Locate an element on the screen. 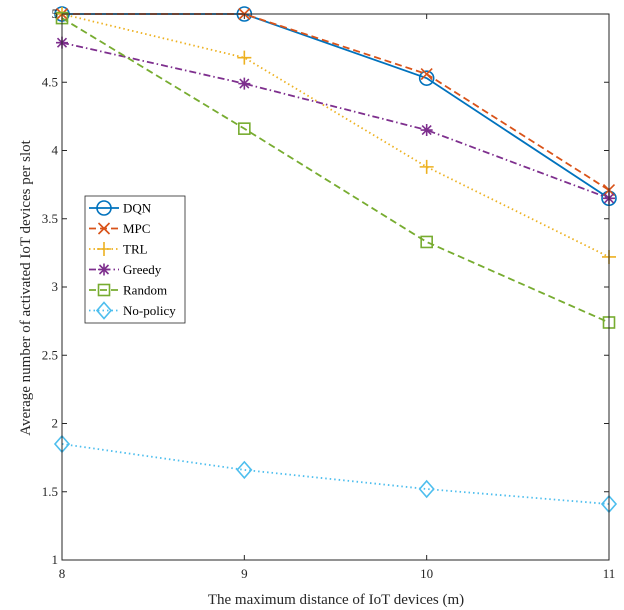 The image size is (624, 610). series-line is located at coordinates (335, 474).